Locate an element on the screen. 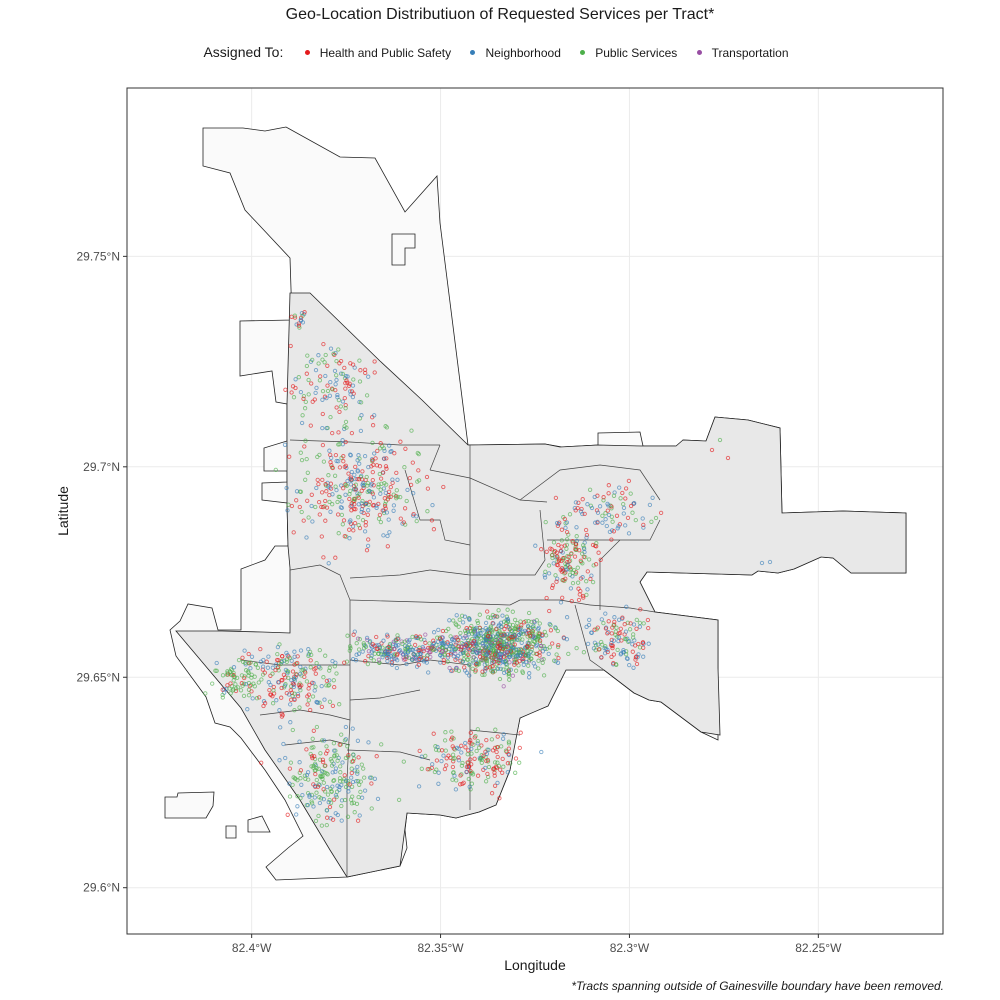 This screenshot has width=1000, height=1000. legend-label: Health and Public Safety is located at coordinates (385, 53).